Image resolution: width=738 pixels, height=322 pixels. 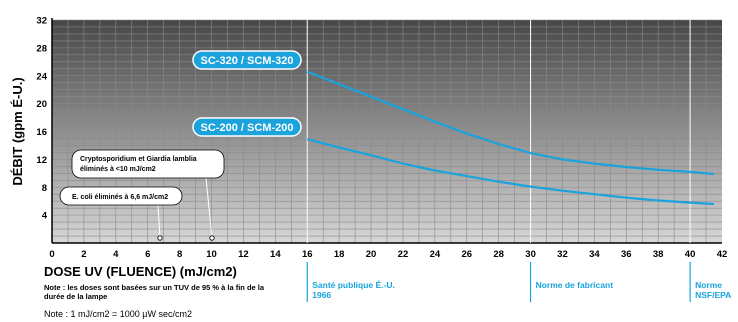 I want to click on series-label: SC-200 / SCM-200, so click(x=247, y=128).